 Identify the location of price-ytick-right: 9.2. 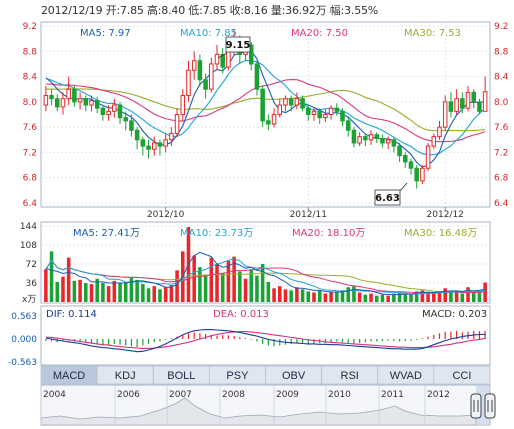
(501, 27).